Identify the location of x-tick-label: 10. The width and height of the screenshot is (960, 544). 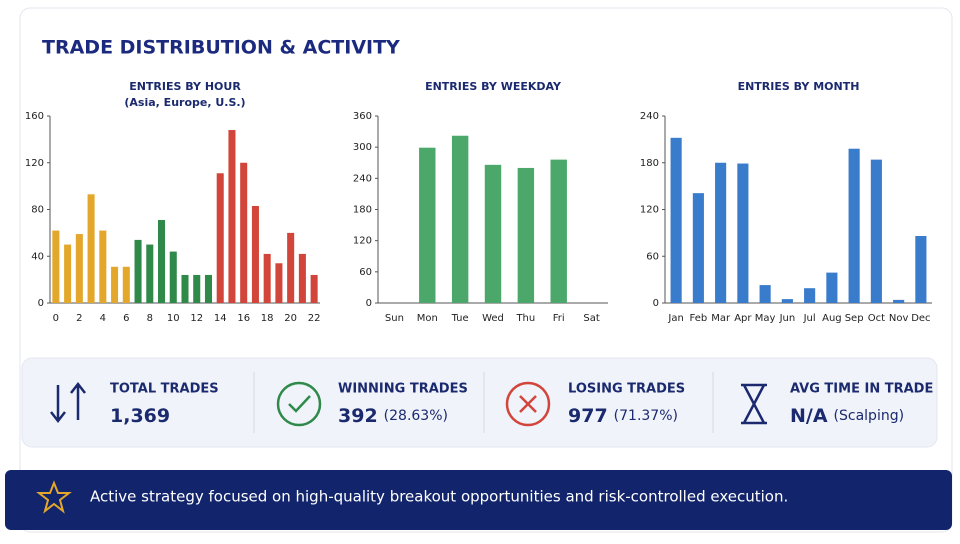
(173, 318).